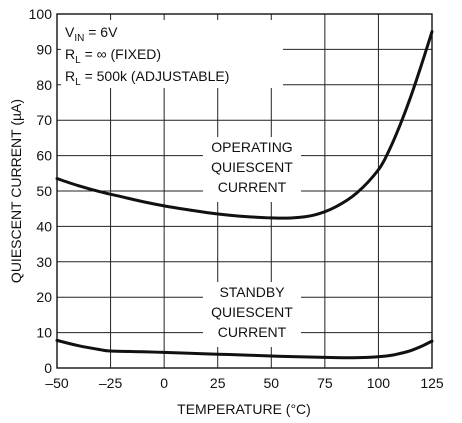  What do you see at coordinates (252, 332) in the screenshot?
I see `standby-label-line-3: CURRENT` at bounding box center [252, 332].